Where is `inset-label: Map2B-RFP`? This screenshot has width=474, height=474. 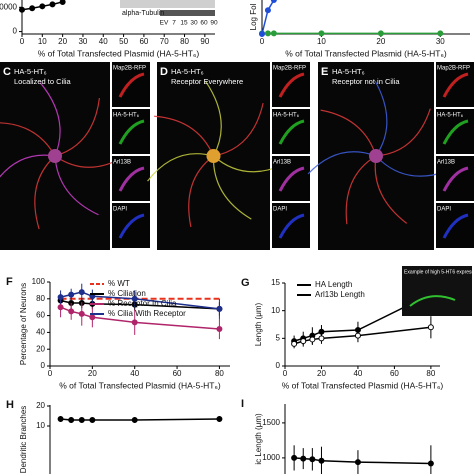
inset-label: Map2B-RFP is located at coordinates (289, 69).